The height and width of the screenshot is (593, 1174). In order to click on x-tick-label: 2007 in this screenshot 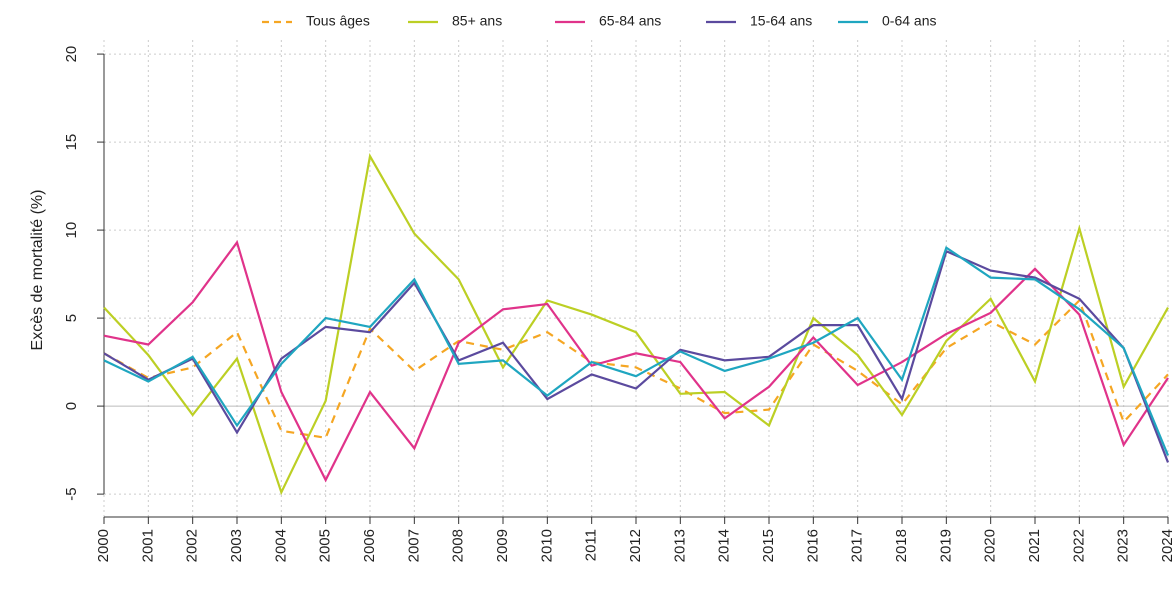, I will do `click(413, 545)`.